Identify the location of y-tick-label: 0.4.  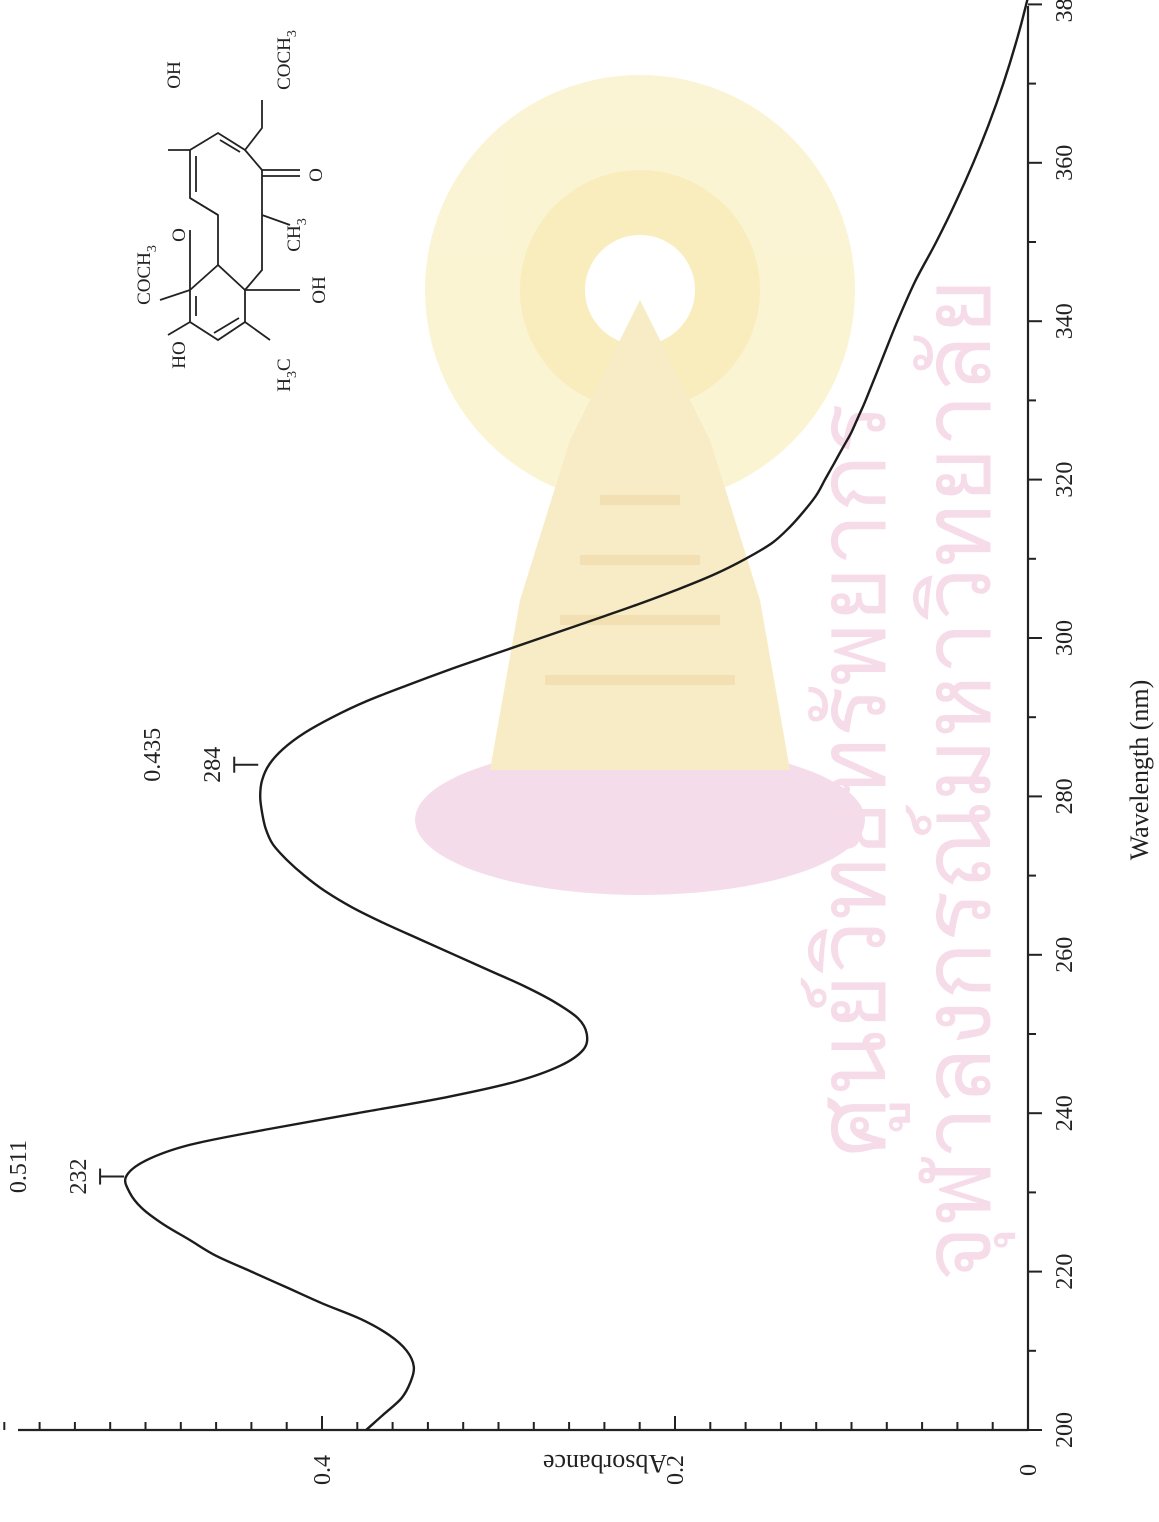
(323, 1470).